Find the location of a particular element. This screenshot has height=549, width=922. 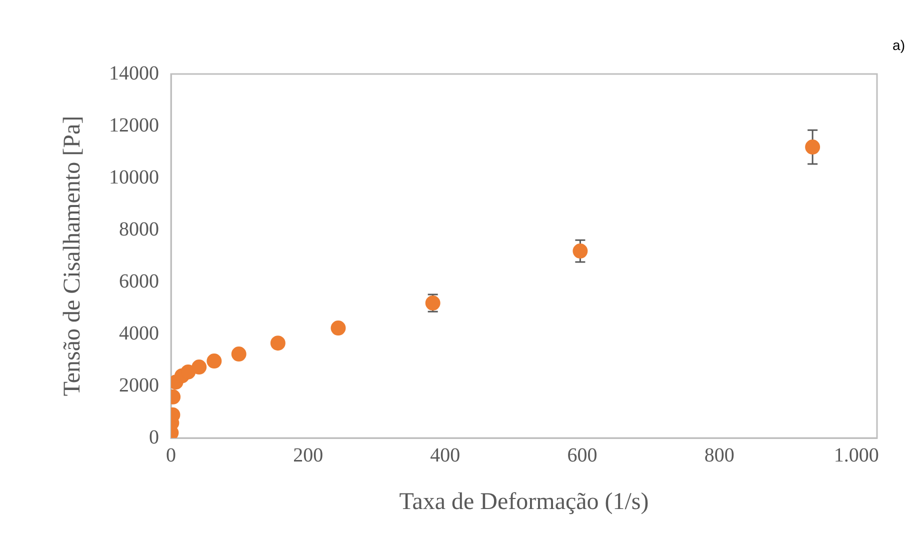

x-tick-label: 0 is located at coordinates (171, 455).